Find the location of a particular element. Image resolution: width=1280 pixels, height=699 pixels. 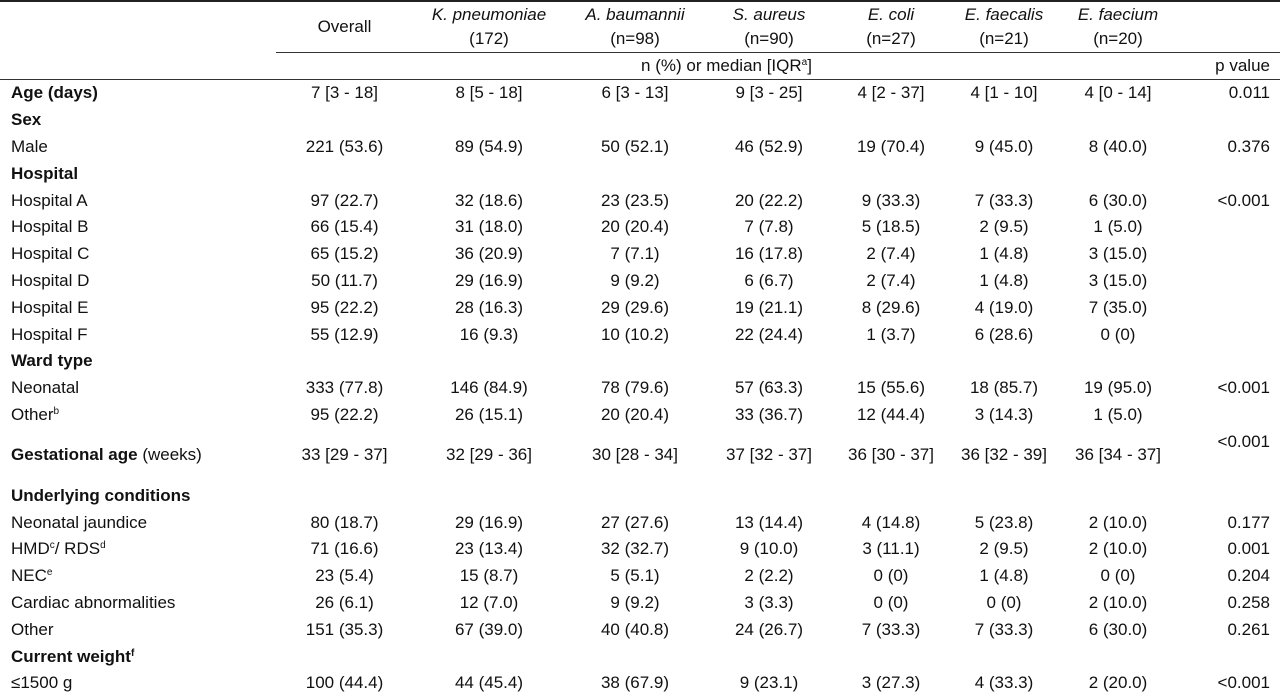

header-row-units: n (%) or median [IQRa] p value is located at coordinates (640, 66).